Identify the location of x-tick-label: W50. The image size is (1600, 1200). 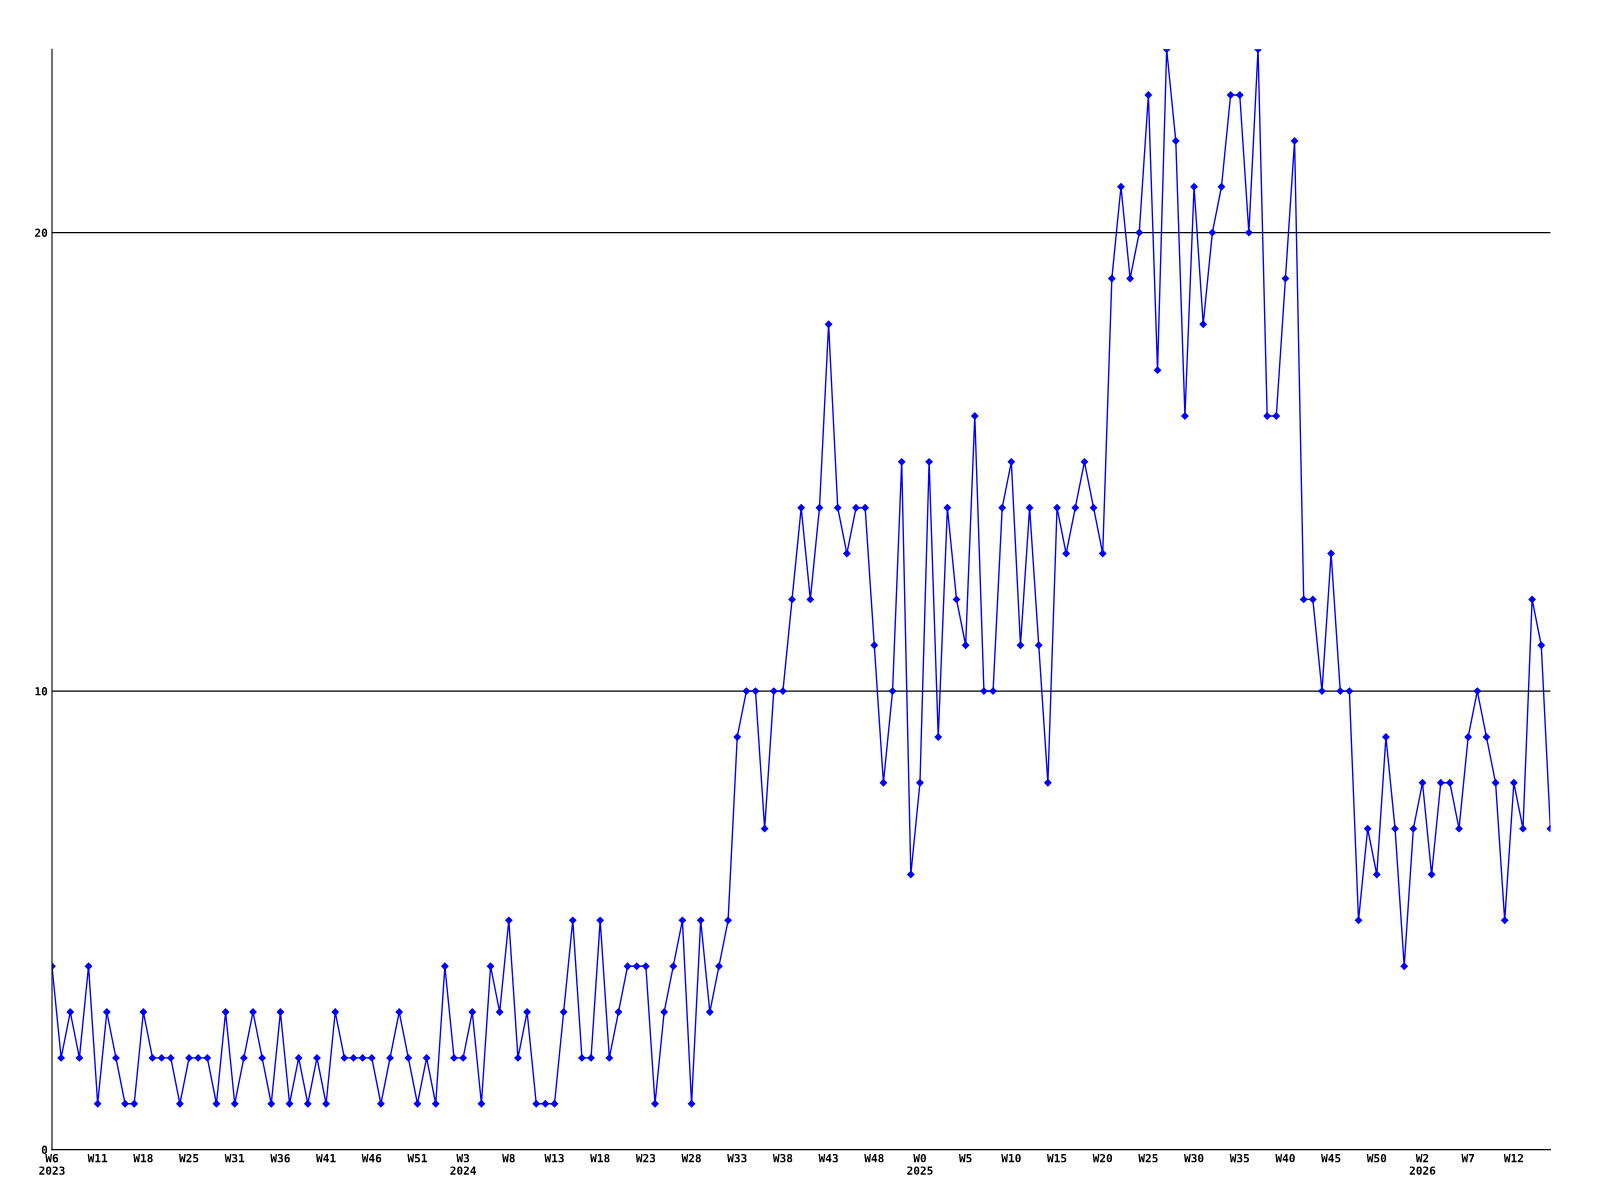
(1376, 1158).